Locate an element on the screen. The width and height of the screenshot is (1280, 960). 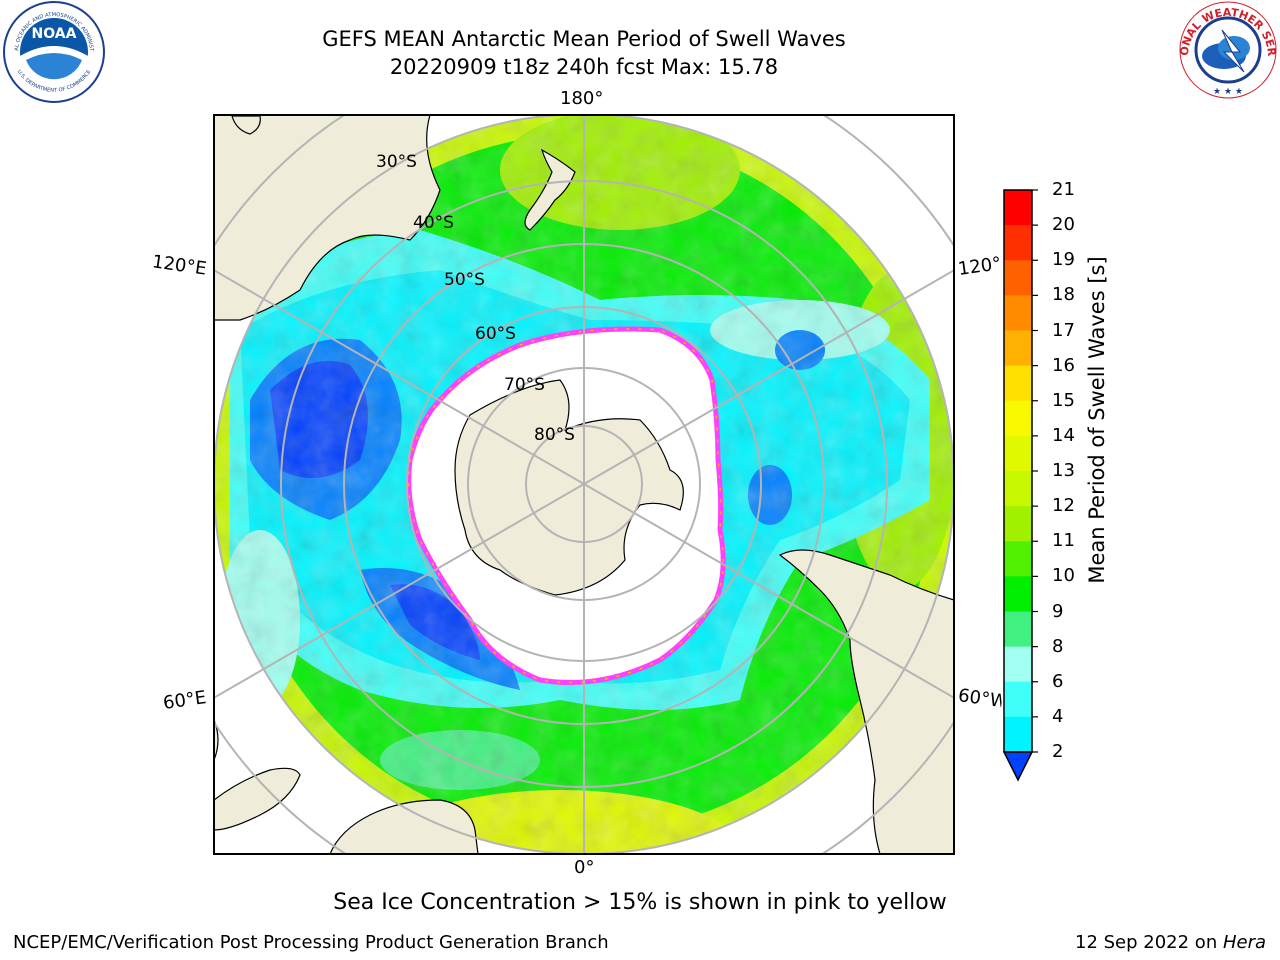
lat-label-40s: 40°S is located at coordinates (433, 223).